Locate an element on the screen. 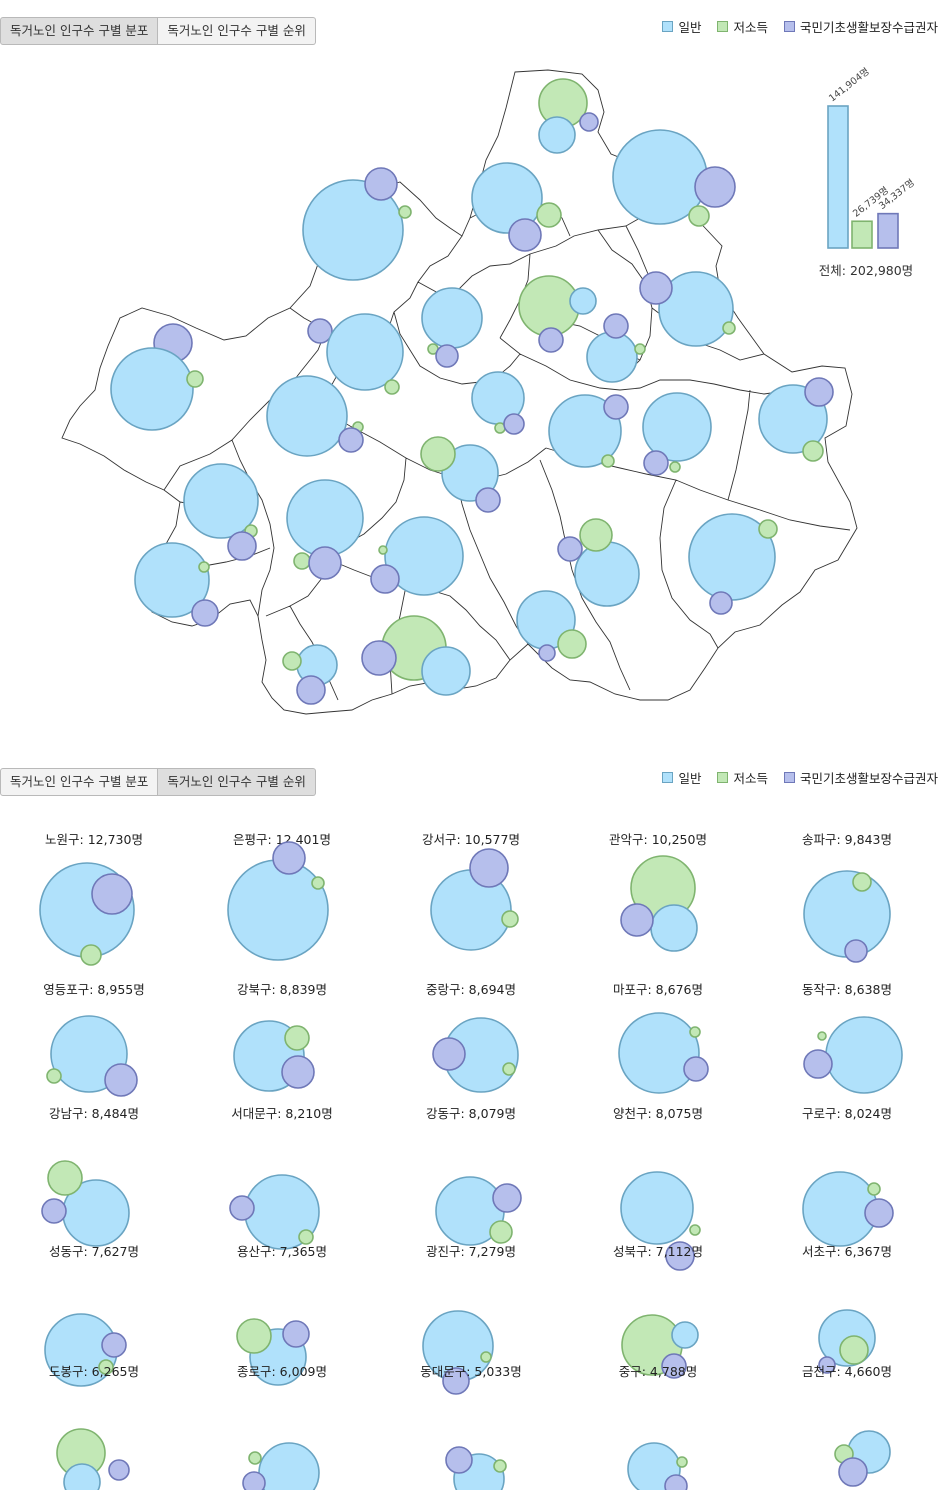  district-cell: 종로구: 6,009명 is located at coordinates (282, 1427).